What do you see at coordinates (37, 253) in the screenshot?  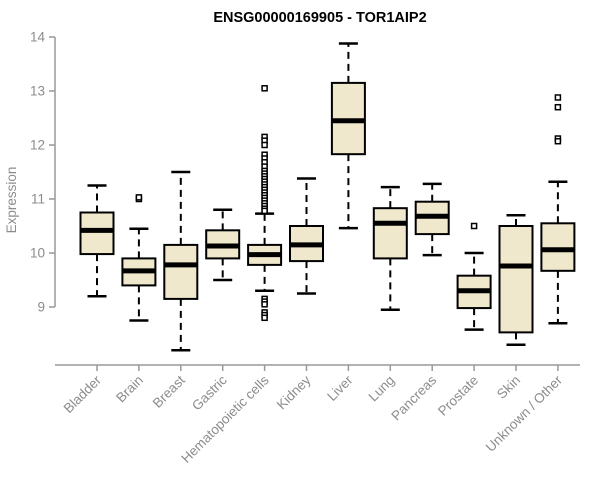 I see `y-tick-label: 10` at bounding box center [37, 253].